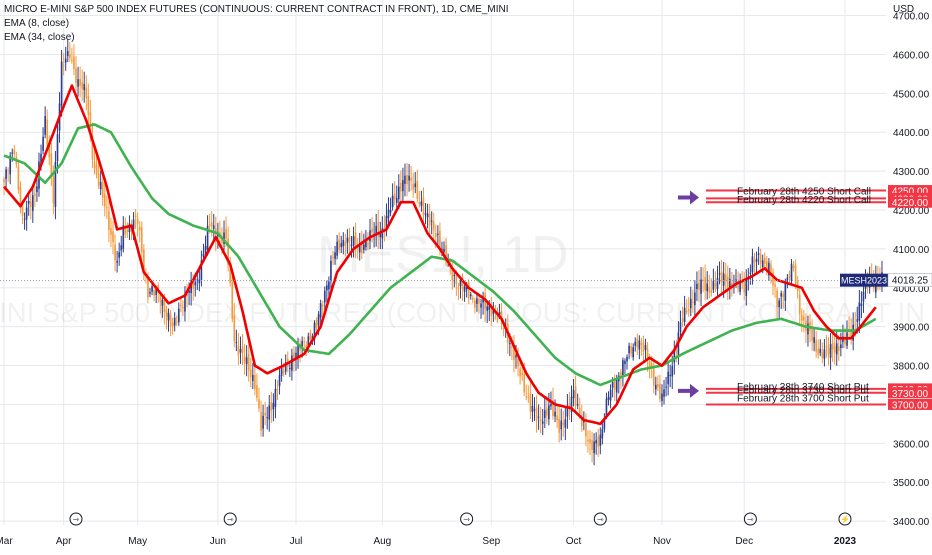 This screenshot has width=932, height=555. I want to click on event-marker-glyph: ⇾, so click(76, 519).